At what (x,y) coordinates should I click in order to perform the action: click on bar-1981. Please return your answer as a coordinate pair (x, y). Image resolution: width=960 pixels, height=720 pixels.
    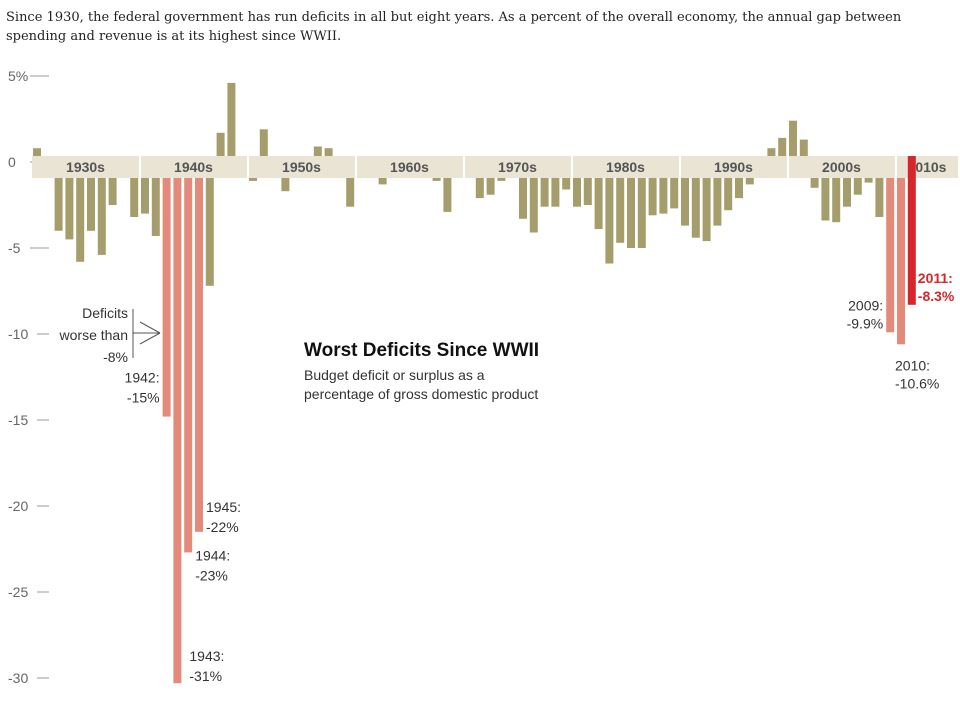
    Looking at the image, I should click on (587, 183).